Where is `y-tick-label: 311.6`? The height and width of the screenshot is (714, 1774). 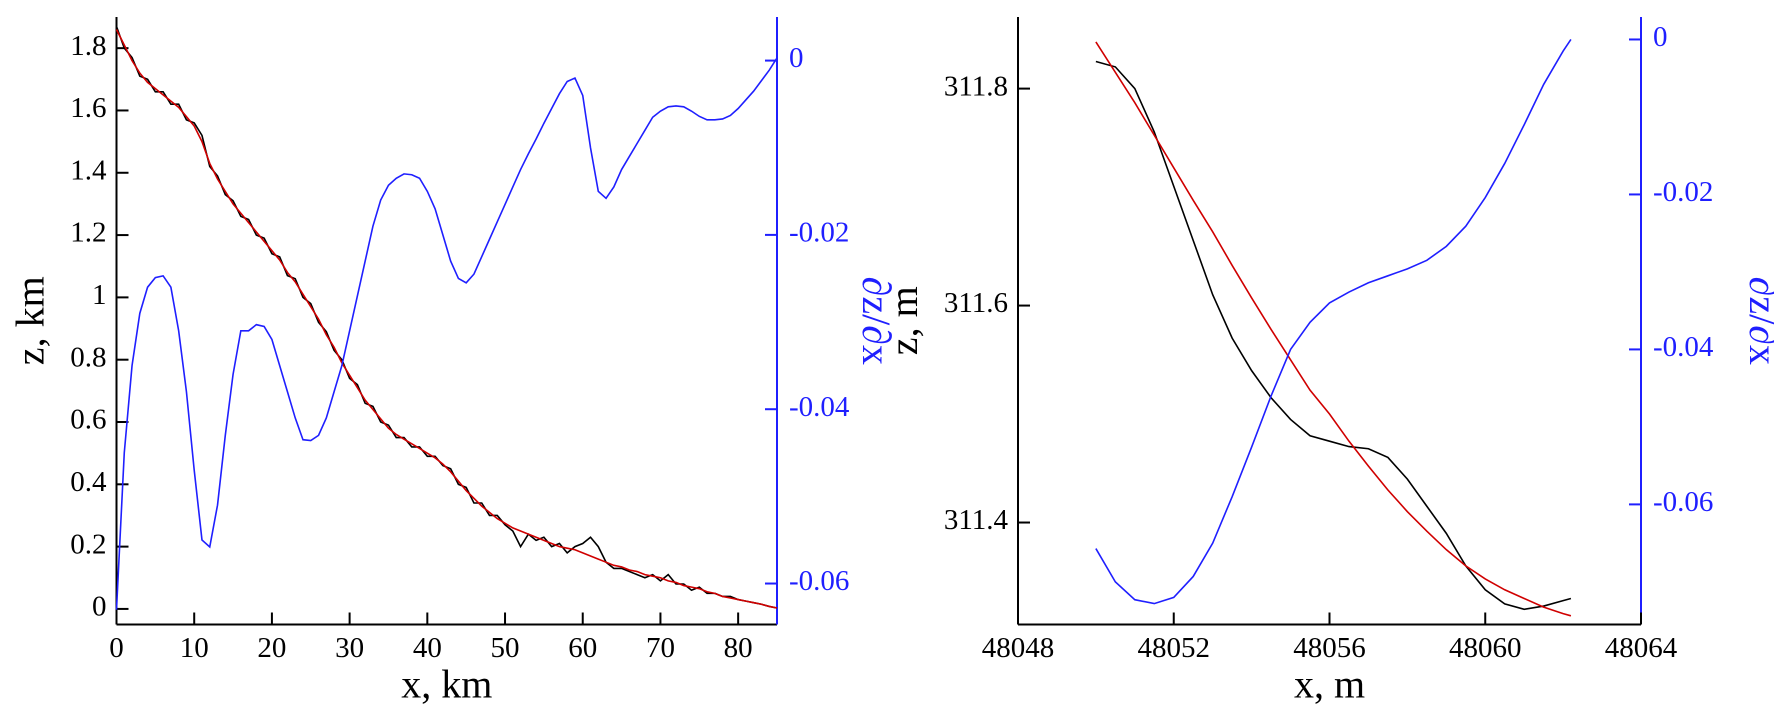 y-tick-label: 311.6 is located at coordinates (976, 303).